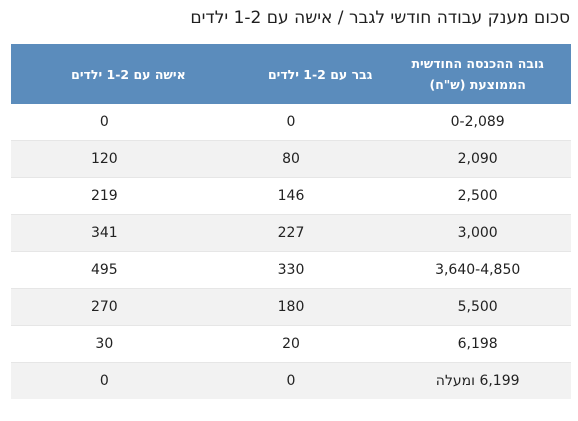  I want to click on cell-man: 80, so click(291, 159).